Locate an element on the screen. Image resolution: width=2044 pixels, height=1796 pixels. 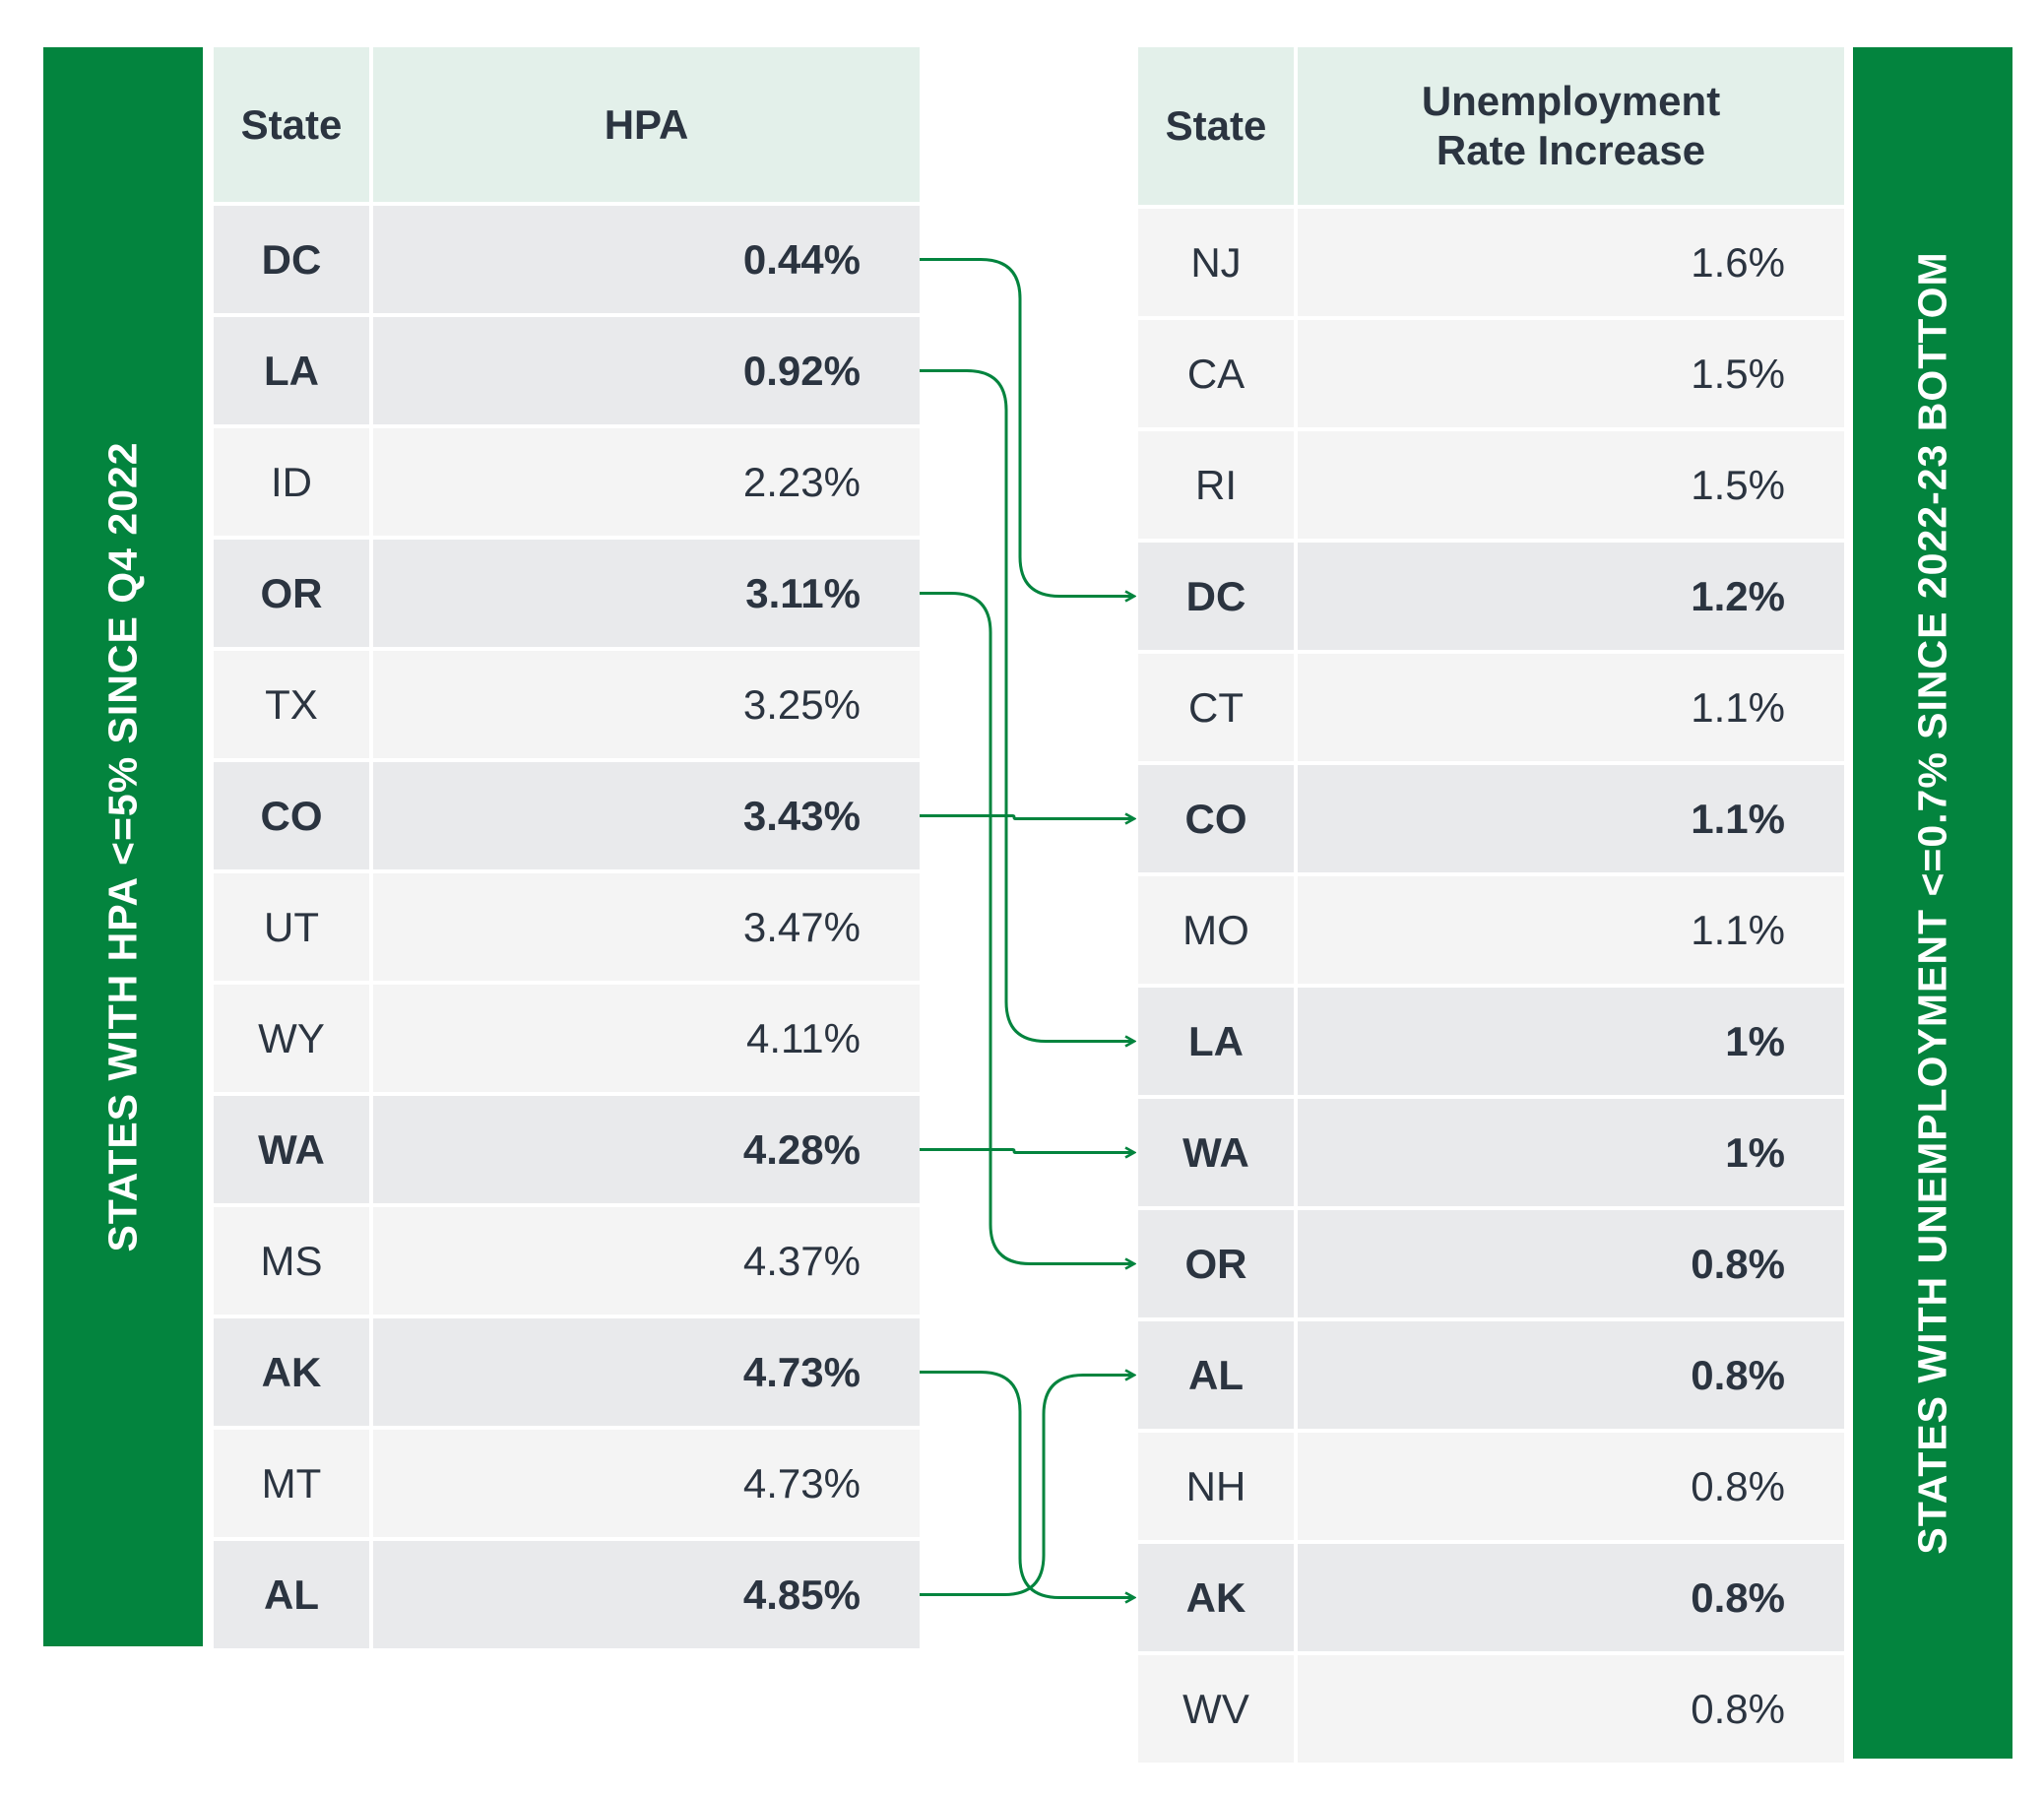
hpa-row-ut-state: UT is located at coordinates (291, 927).